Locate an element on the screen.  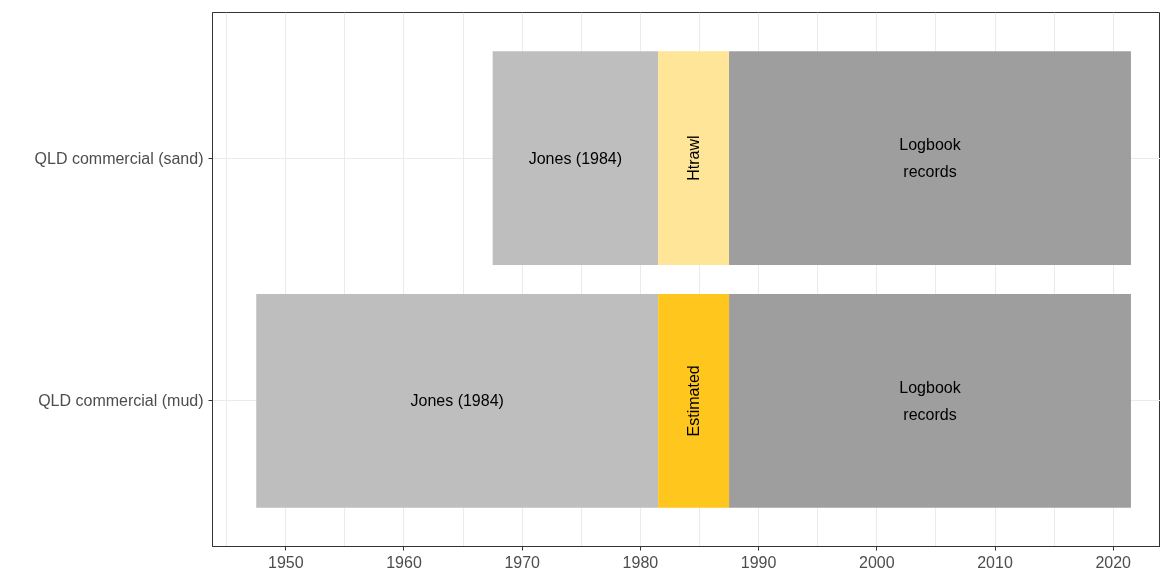
x-tick-label: 2000 is located at coordinates (877, 561).